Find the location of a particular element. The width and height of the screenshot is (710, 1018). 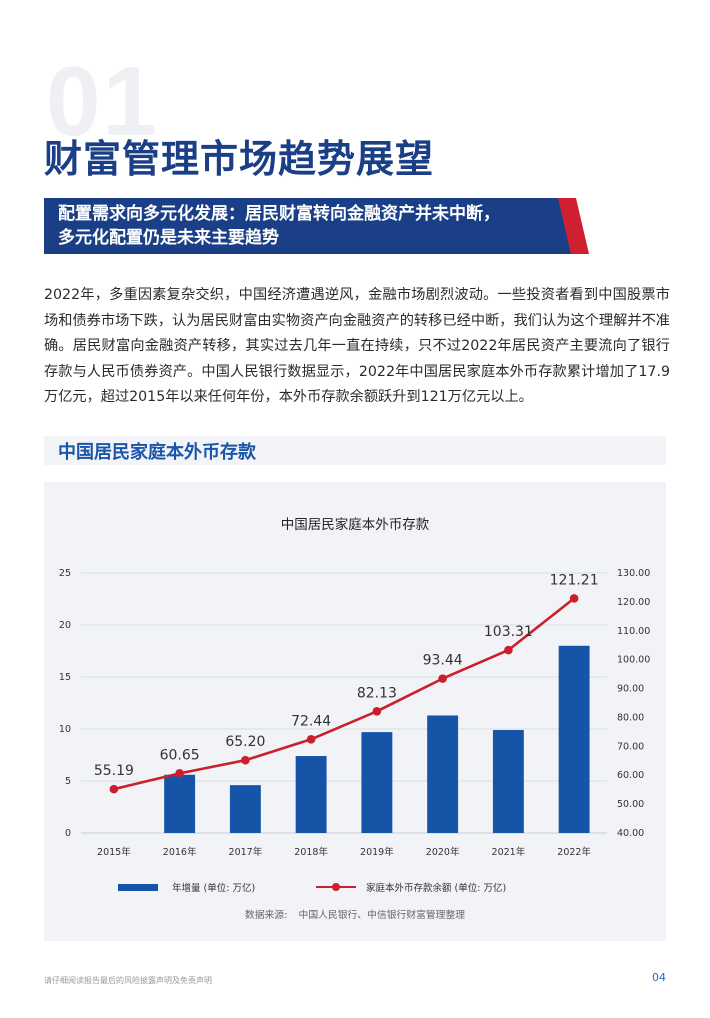

right-axis-tick-label: 130.00 is located at coordinates (633, 573).